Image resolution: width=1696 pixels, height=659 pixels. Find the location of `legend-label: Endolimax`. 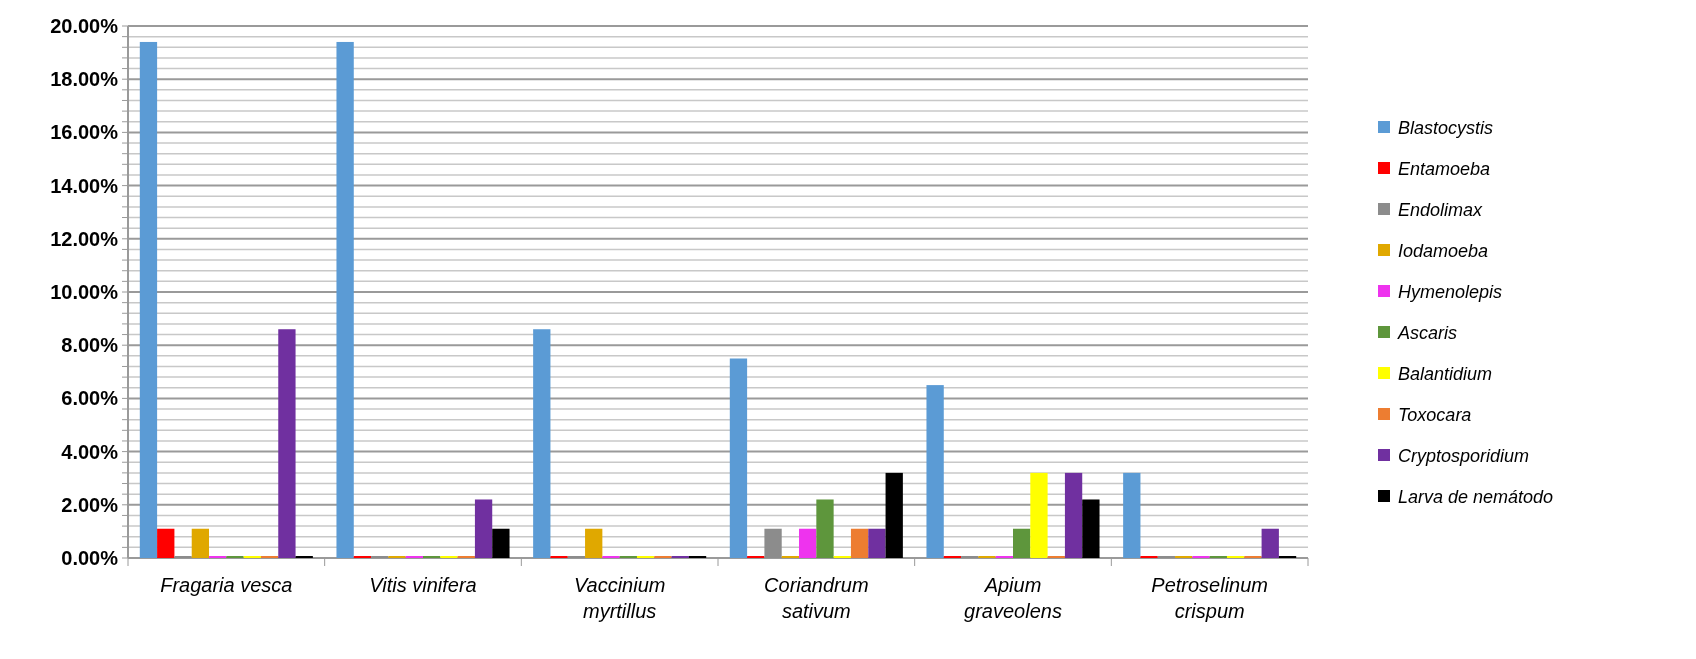

legend-label: Endolimax is located at coordinates (1441, 210).